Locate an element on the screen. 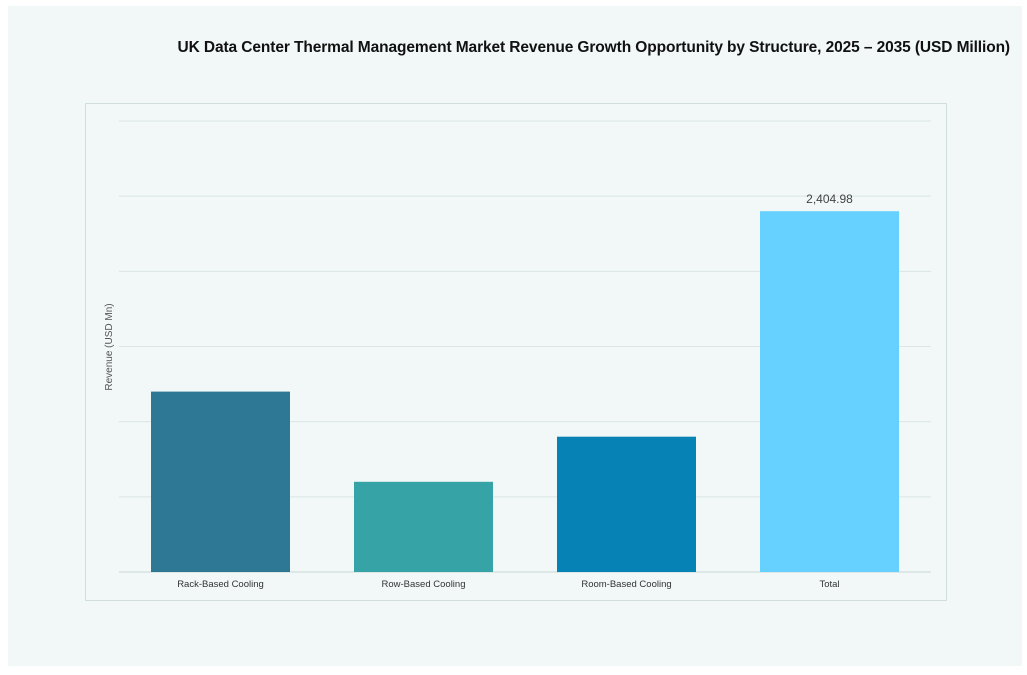 The width and height of the screenshot is (1027, 675). y-axis-label: Revenue (USD Mn) is located at coordinates (109, 346).